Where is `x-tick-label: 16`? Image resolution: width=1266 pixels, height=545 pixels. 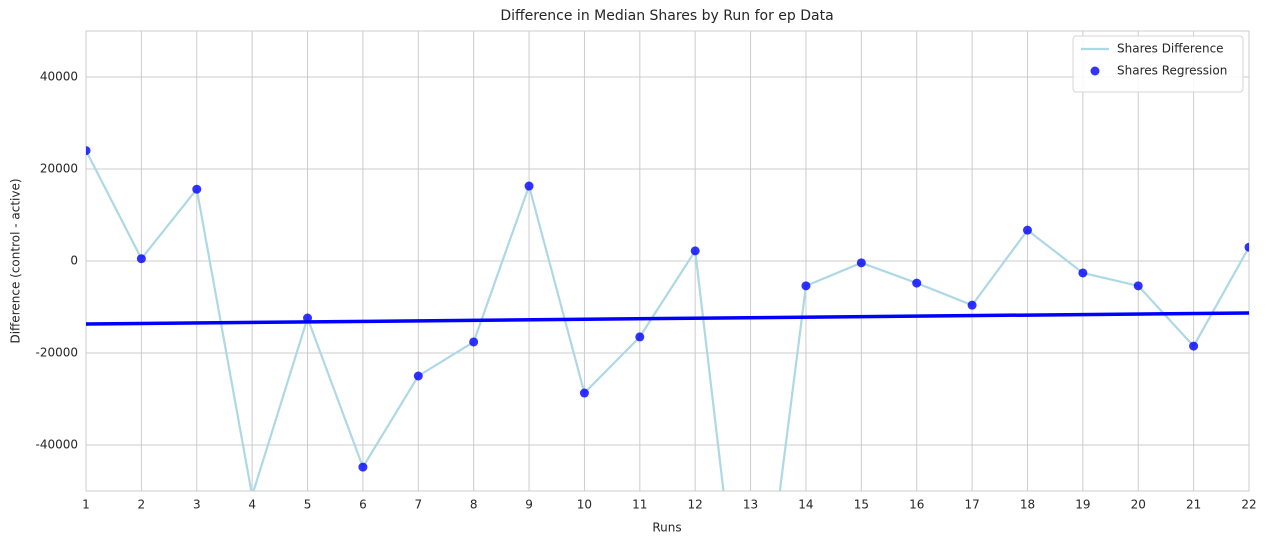
x-tick-label: 16 is located at coordinates (916, 505).